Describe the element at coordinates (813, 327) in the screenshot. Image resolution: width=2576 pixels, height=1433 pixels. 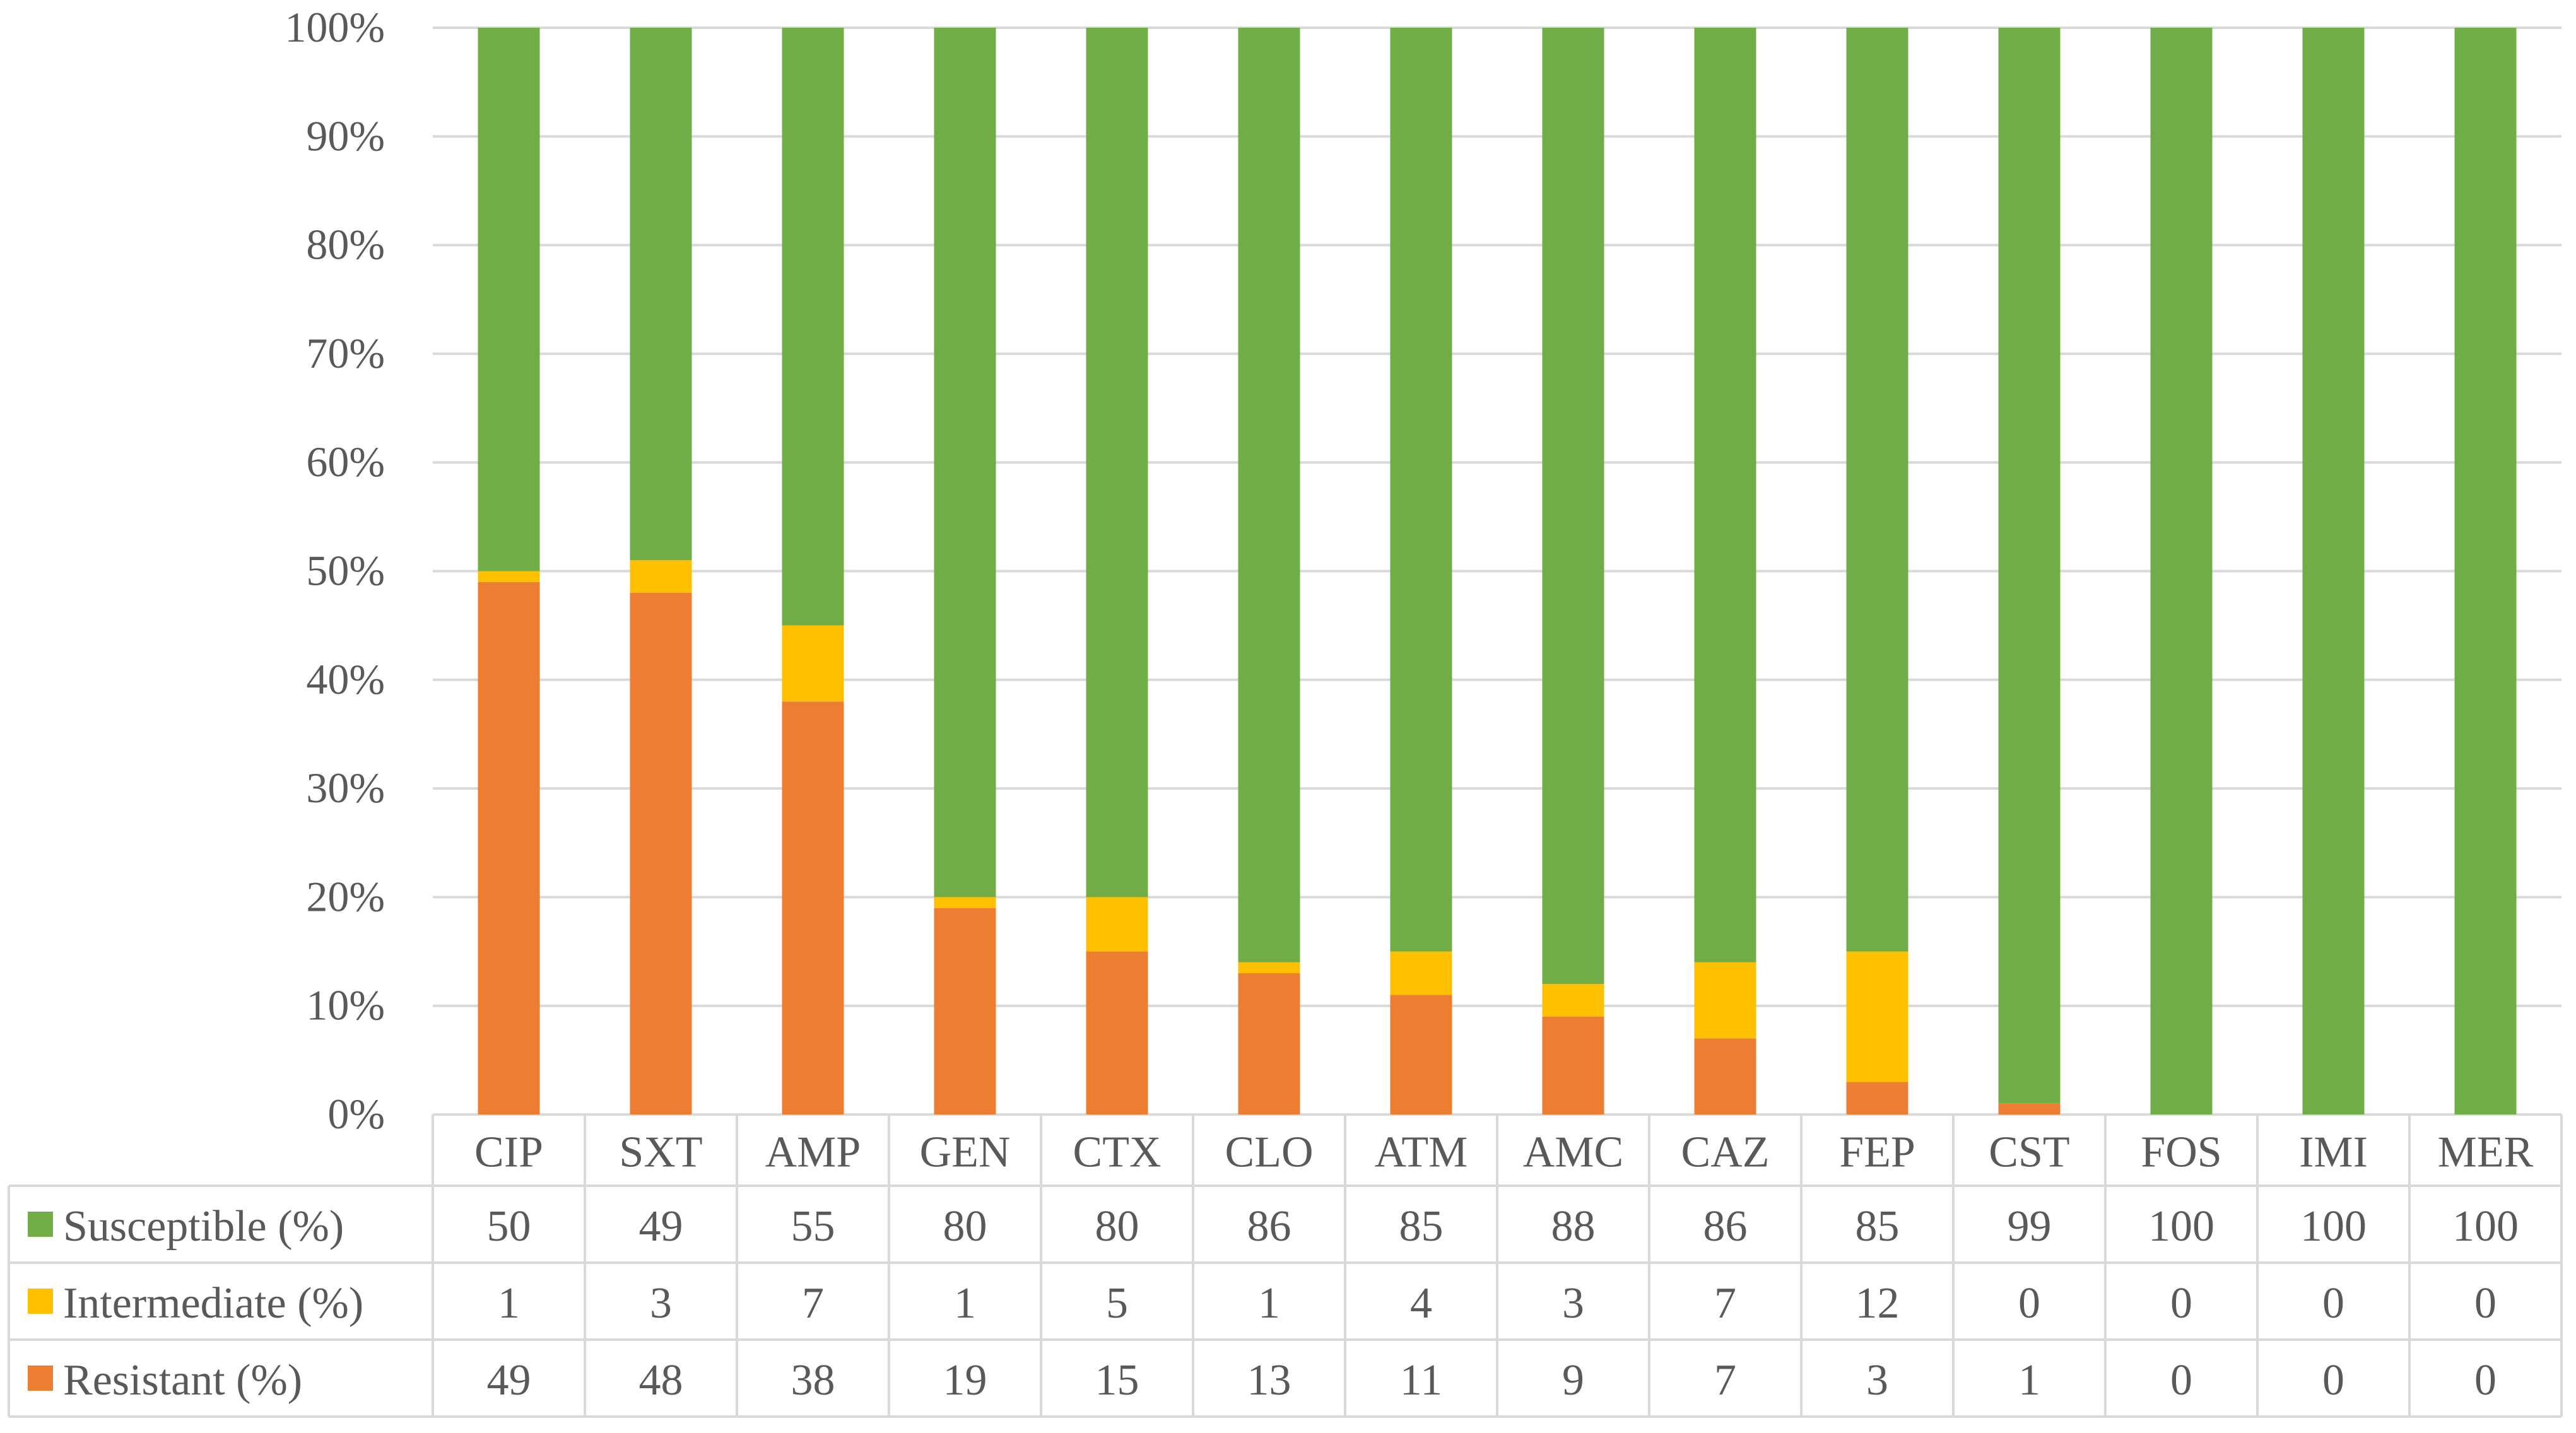
I see `bar-susceptible-amp` at that location.